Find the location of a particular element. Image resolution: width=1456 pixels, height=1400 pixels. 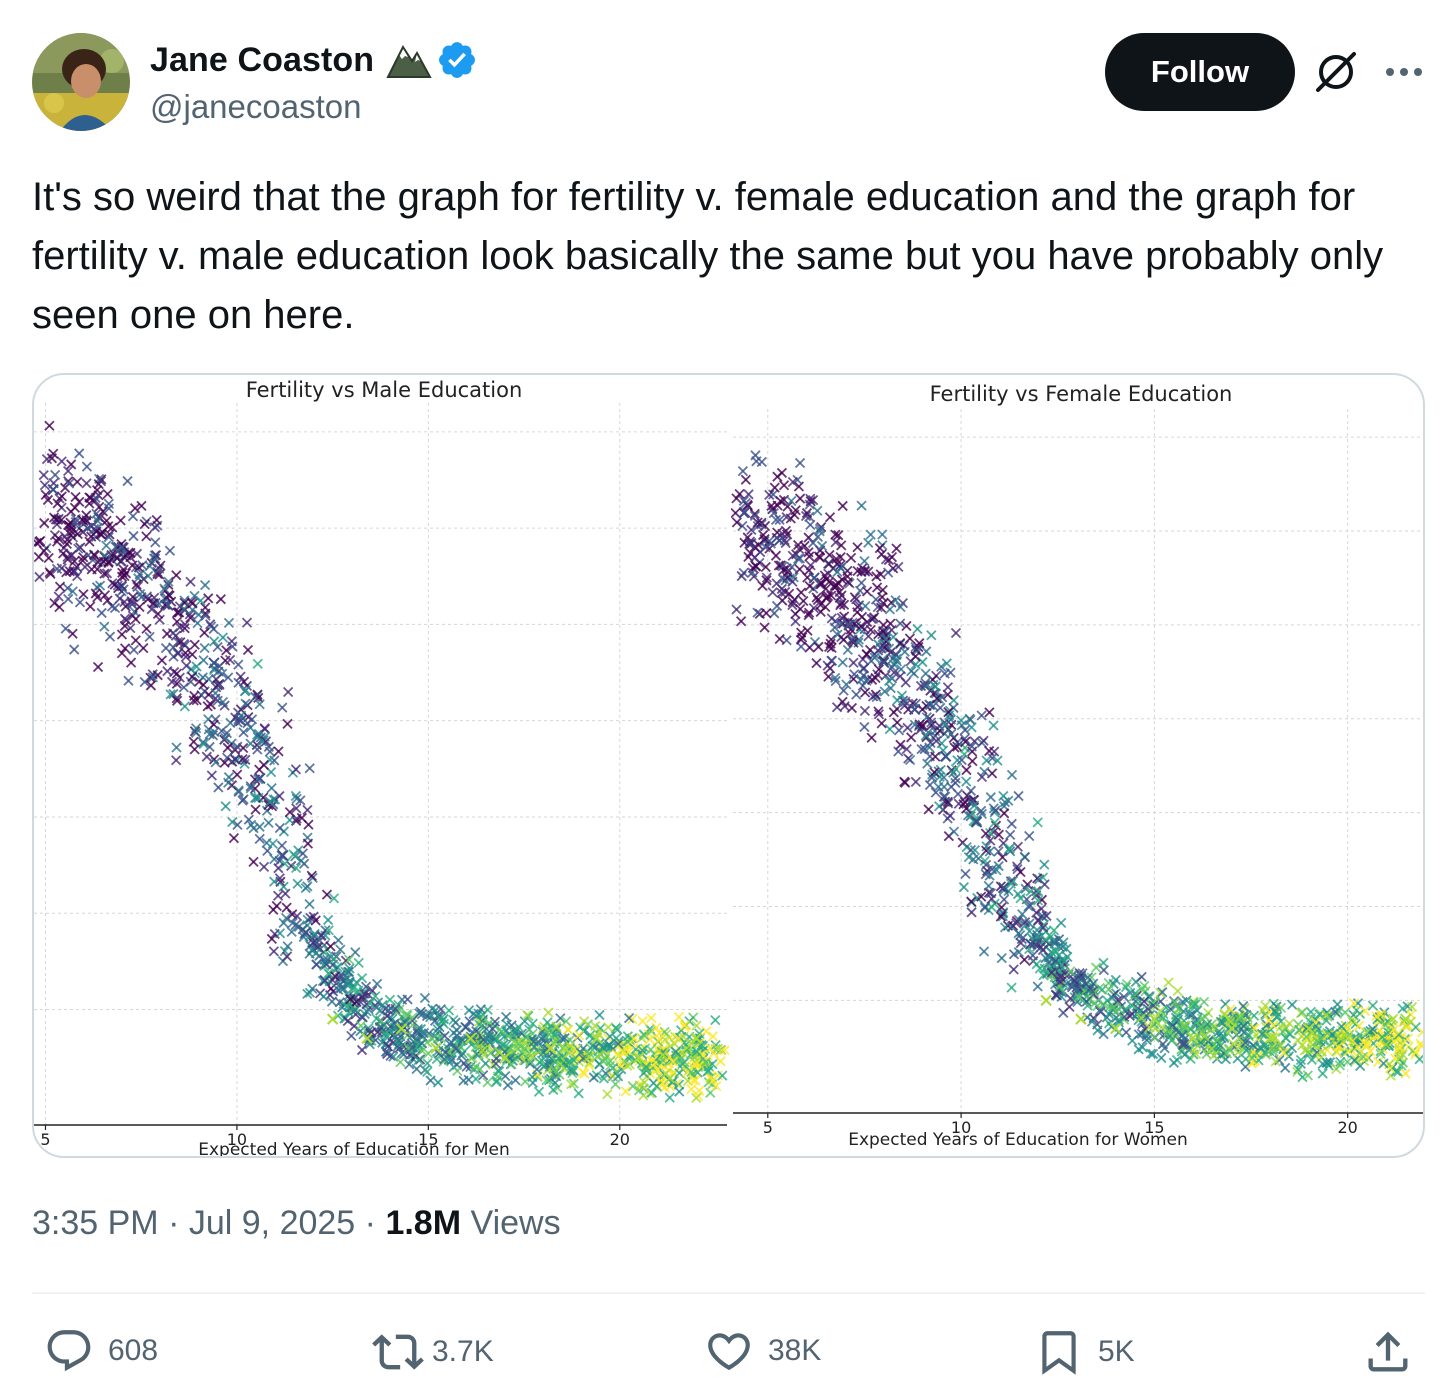

bookmark-button: 5K is located at coordinates (1084, 1352).